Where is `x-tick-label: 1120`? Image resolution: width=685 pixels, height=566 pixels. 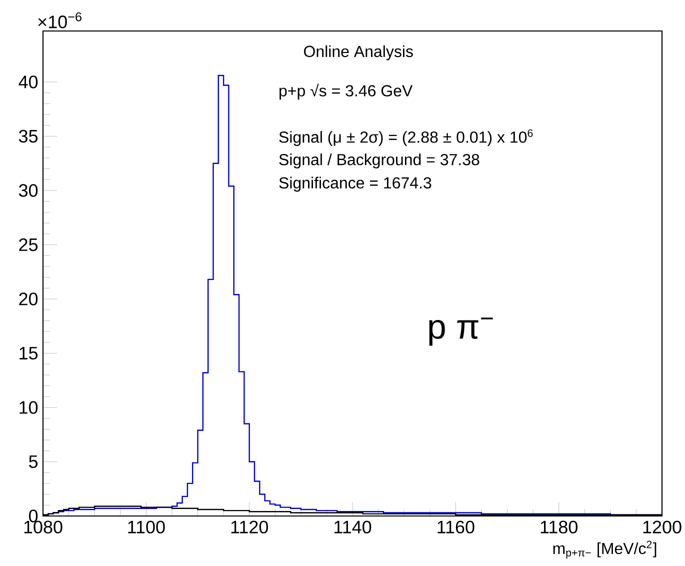 x-tick-label: 1120 is located at coordinates (249, 527).